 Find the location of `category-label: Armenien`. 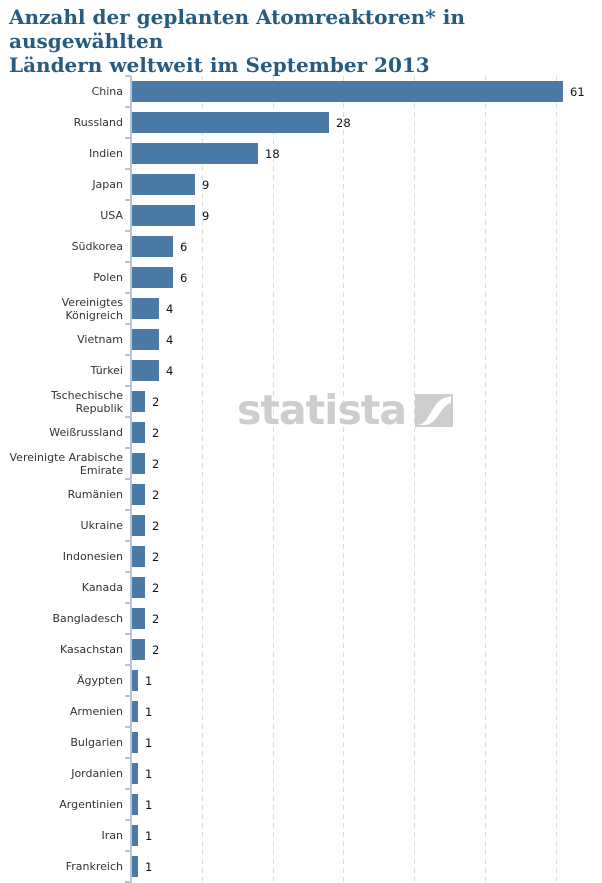

category-label: Armenien is located at coordinates (96, 711).